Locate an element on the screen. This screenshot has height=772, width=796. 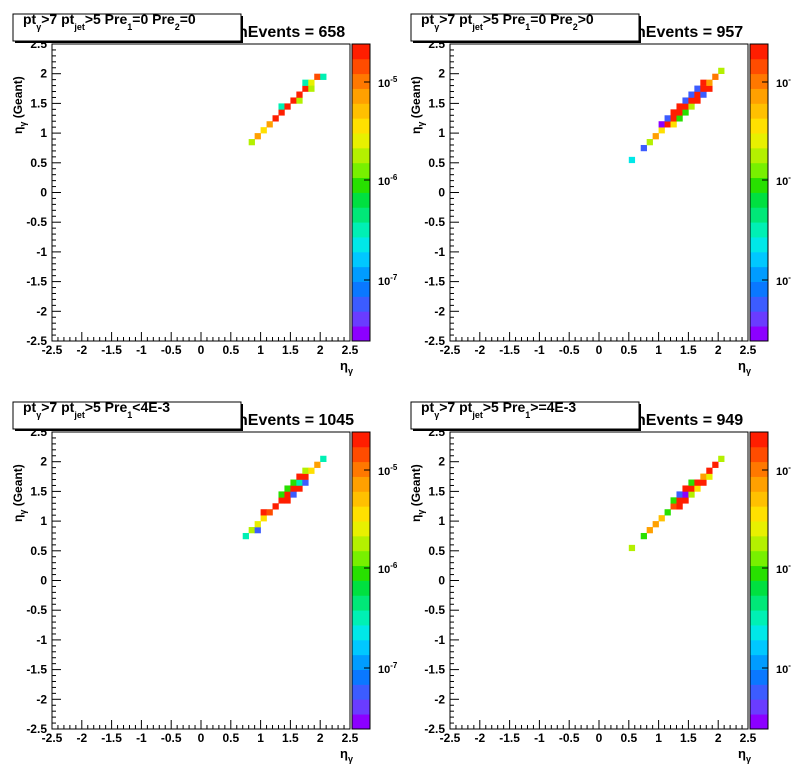
x-tick-label: -2 is located at coordinates (81, 738).